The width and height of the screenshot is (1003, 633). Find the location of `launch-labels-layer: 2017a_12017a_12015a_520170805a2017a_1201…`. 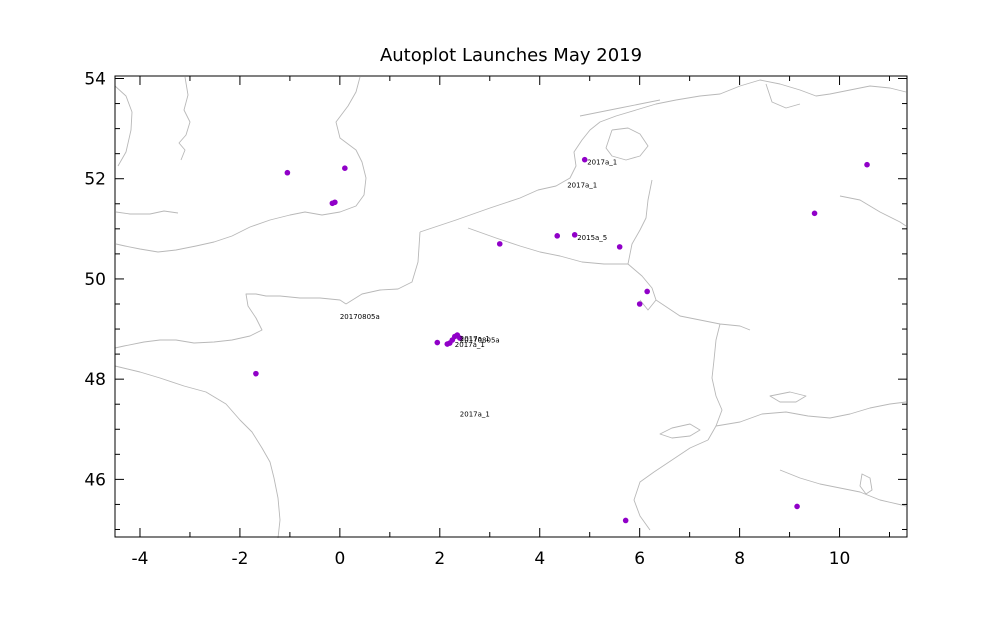

launch-labels-layer: 2017a_12017a_12015a_520170805a2017a_1201… is located at coordinates (478, 289).